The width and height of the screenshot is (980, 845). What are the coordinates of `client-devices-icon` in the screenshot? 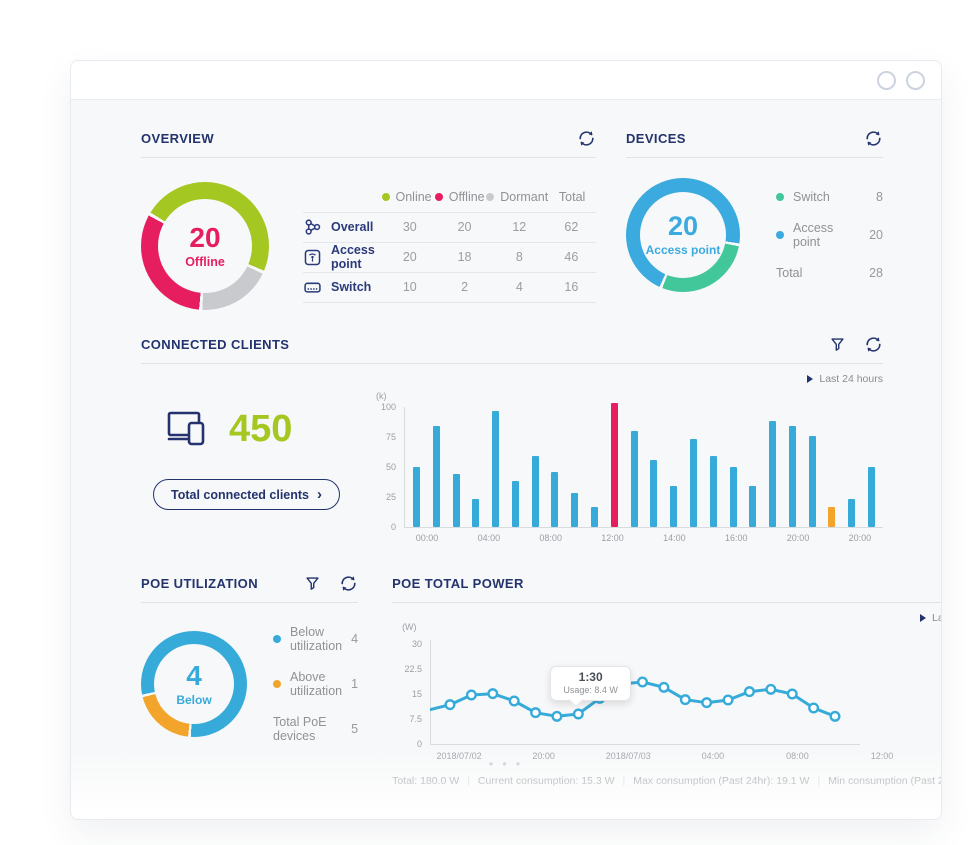 It's located at (189, 429).